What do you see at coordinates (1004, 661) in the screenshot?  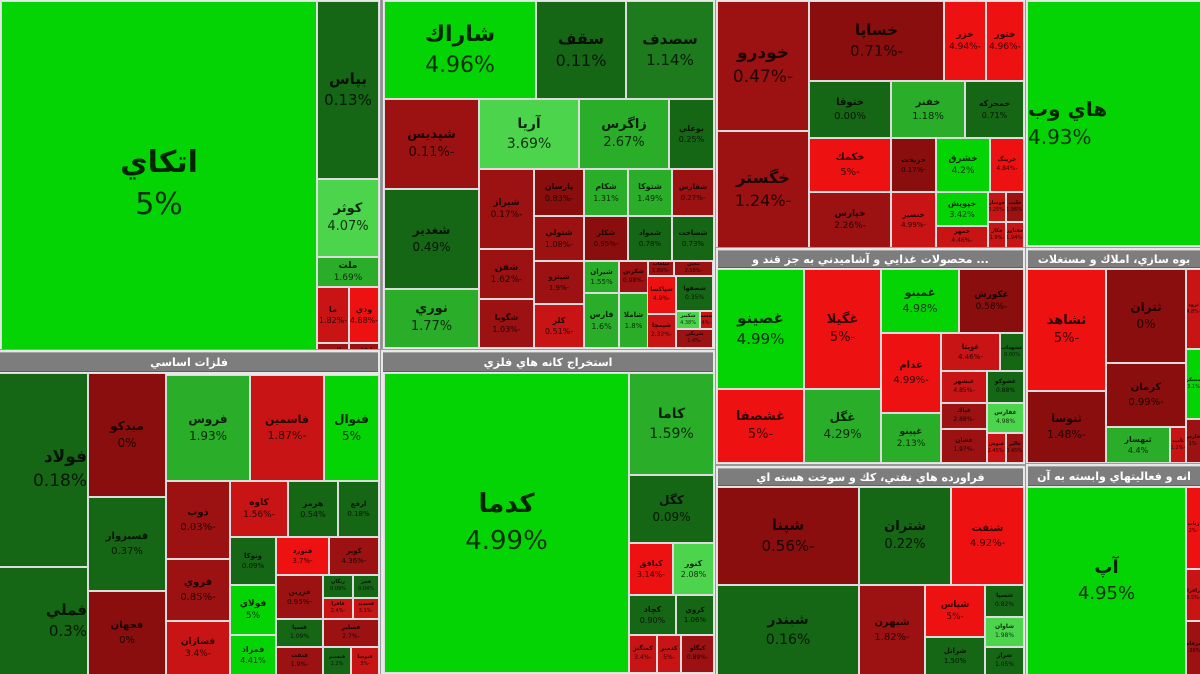 I see `treemap-cell: شراز 1.05%` at bounding box center [1004, 661].